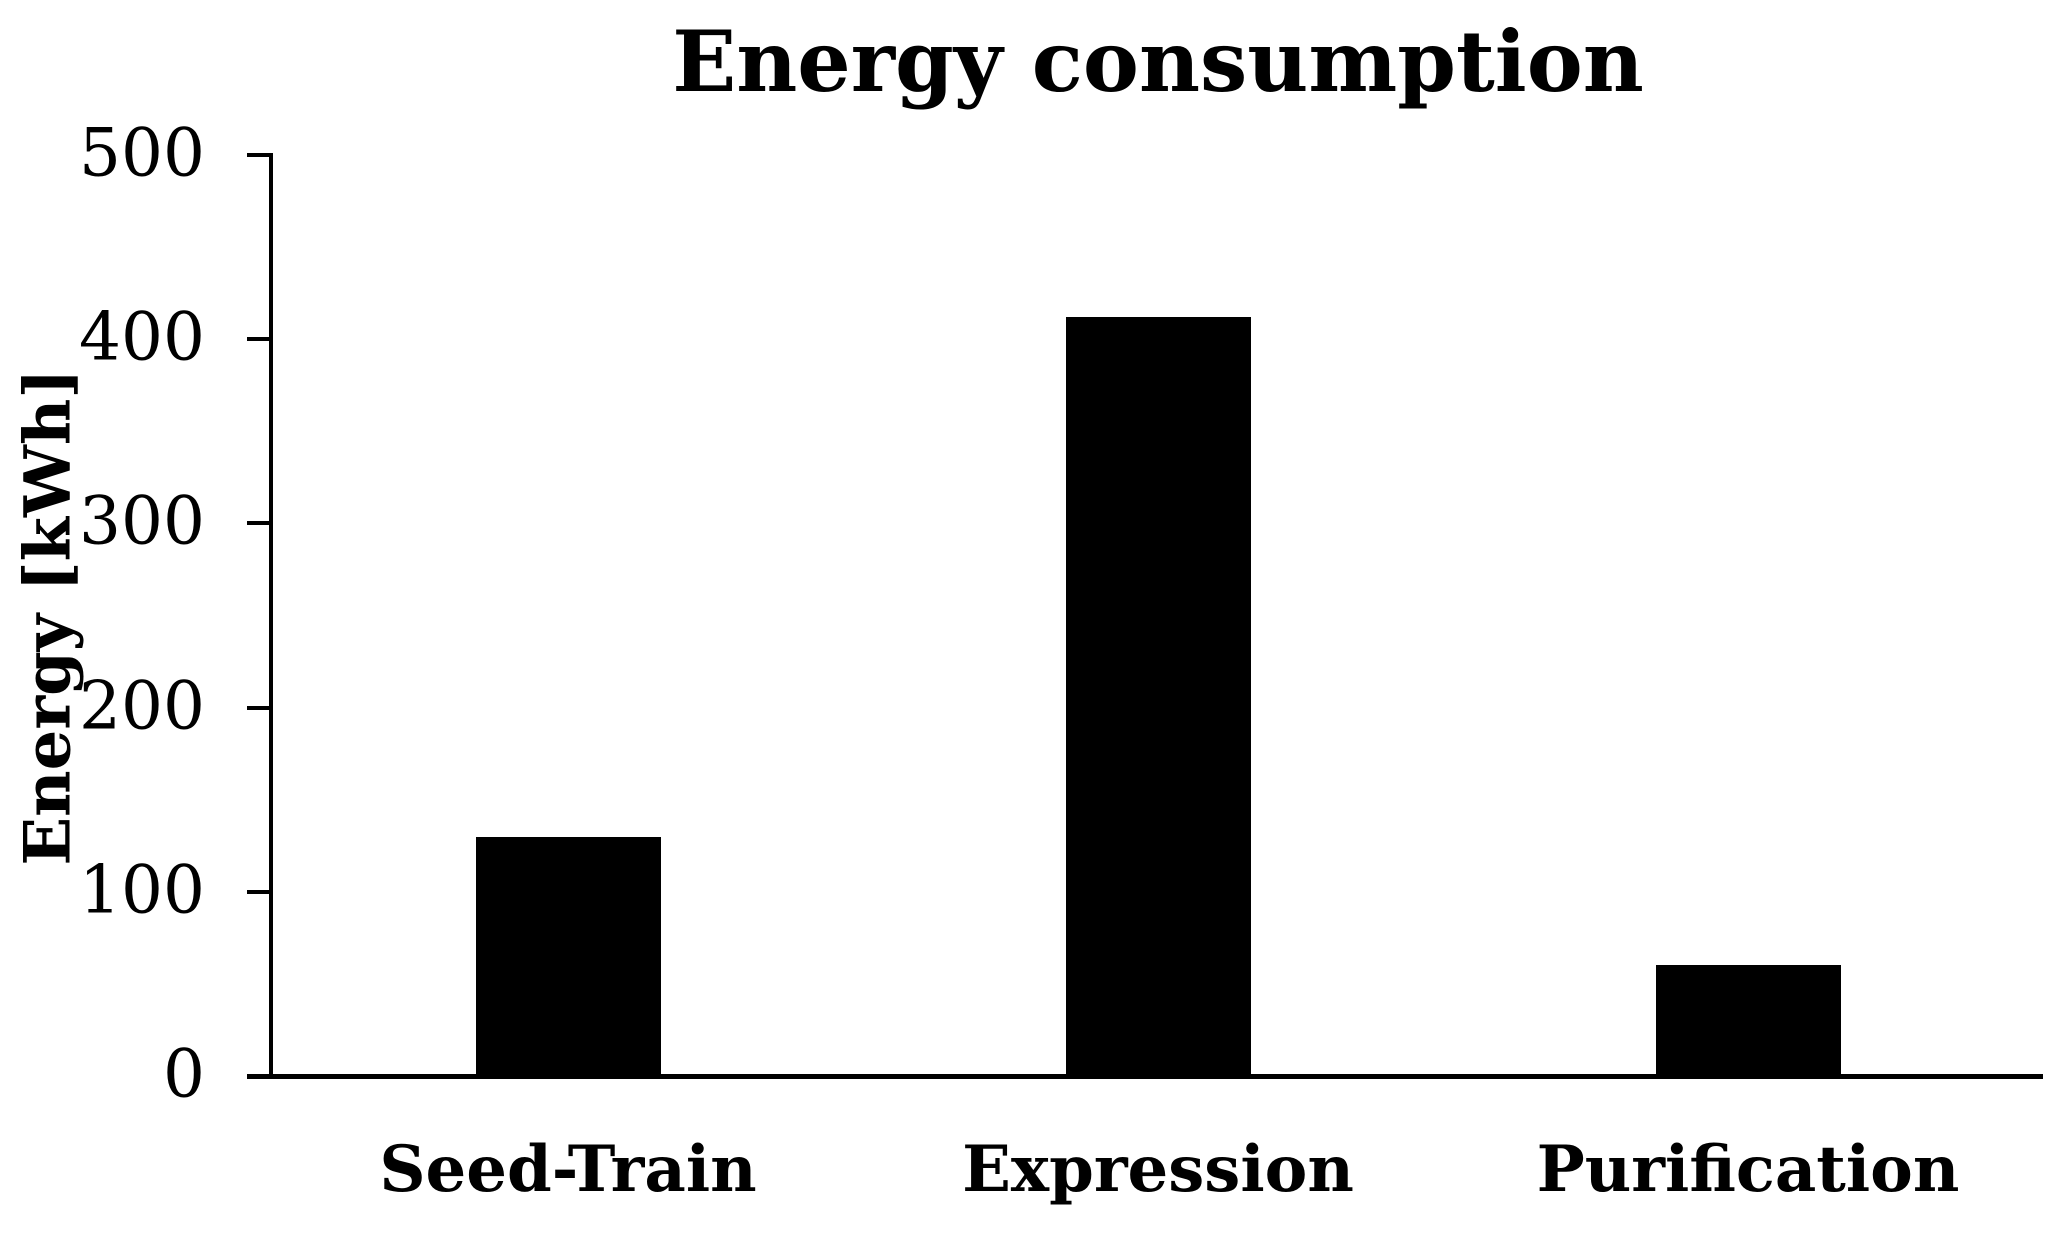 The width and height of the screenshot is (2064, 1244). I want to click on bar-expression, so click(1158, 696).